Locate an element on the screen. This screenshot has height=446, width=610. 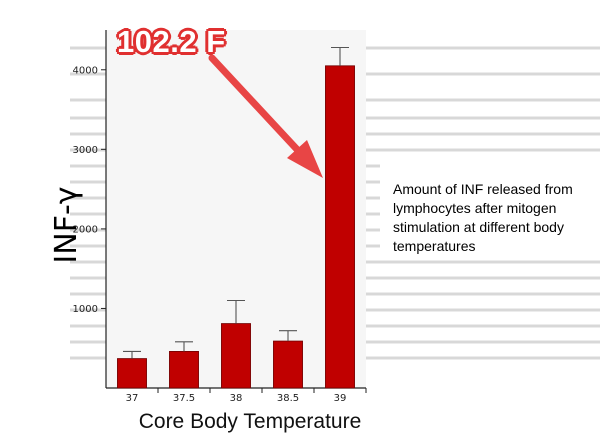
x-tick-label: 37.5 is located at coordinates (184, 398).